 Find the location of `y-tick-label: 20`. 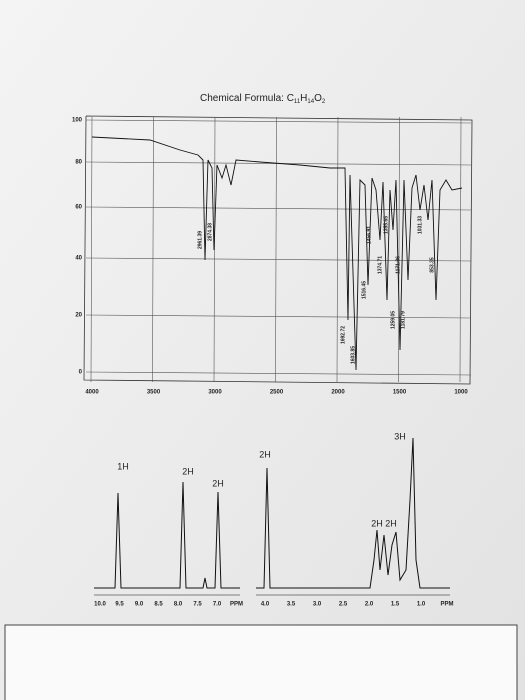

y-tick-label: 20 is located at coordinates (78, 316).